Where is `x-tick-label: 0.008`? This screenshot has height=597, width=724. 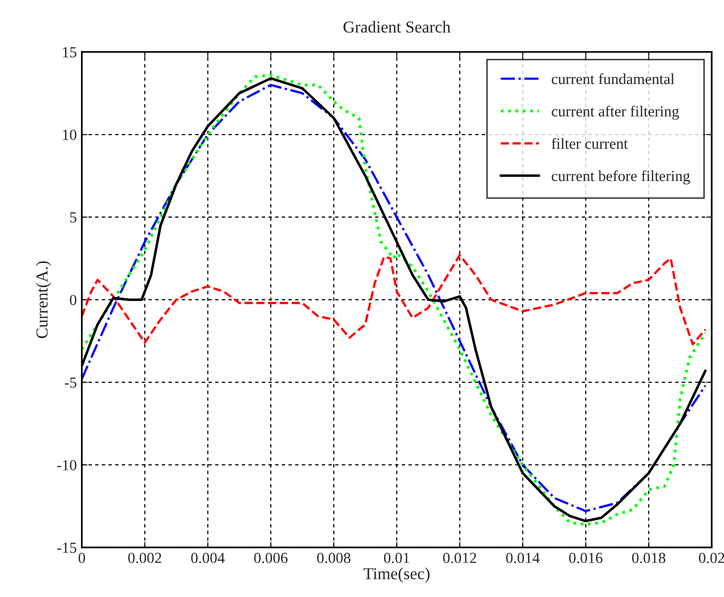
x-tick-label: 0.008 is located at coordinates (333, 558).